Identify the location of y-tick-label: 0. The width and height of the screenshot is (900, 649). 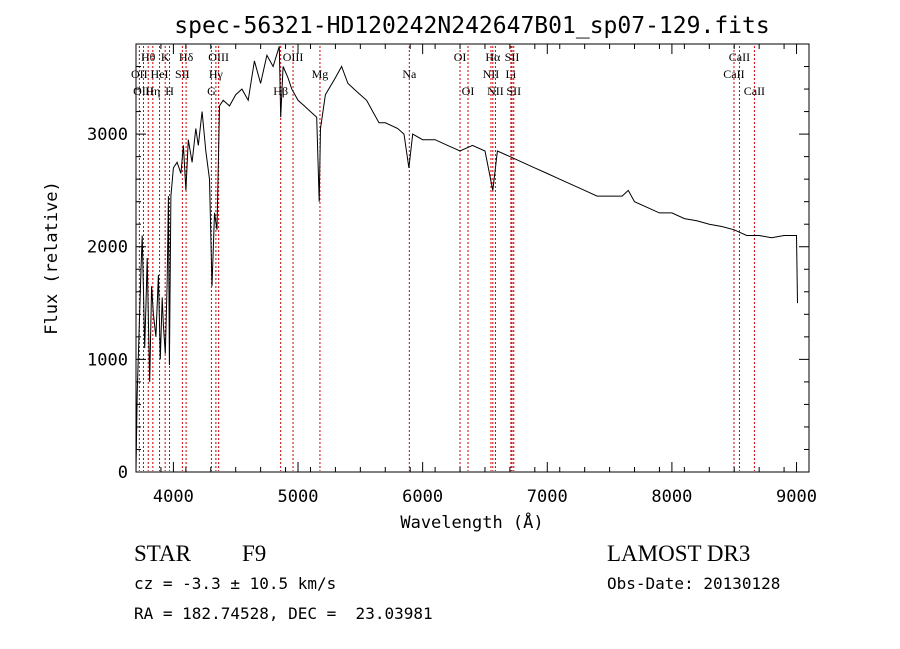
(123, 473).